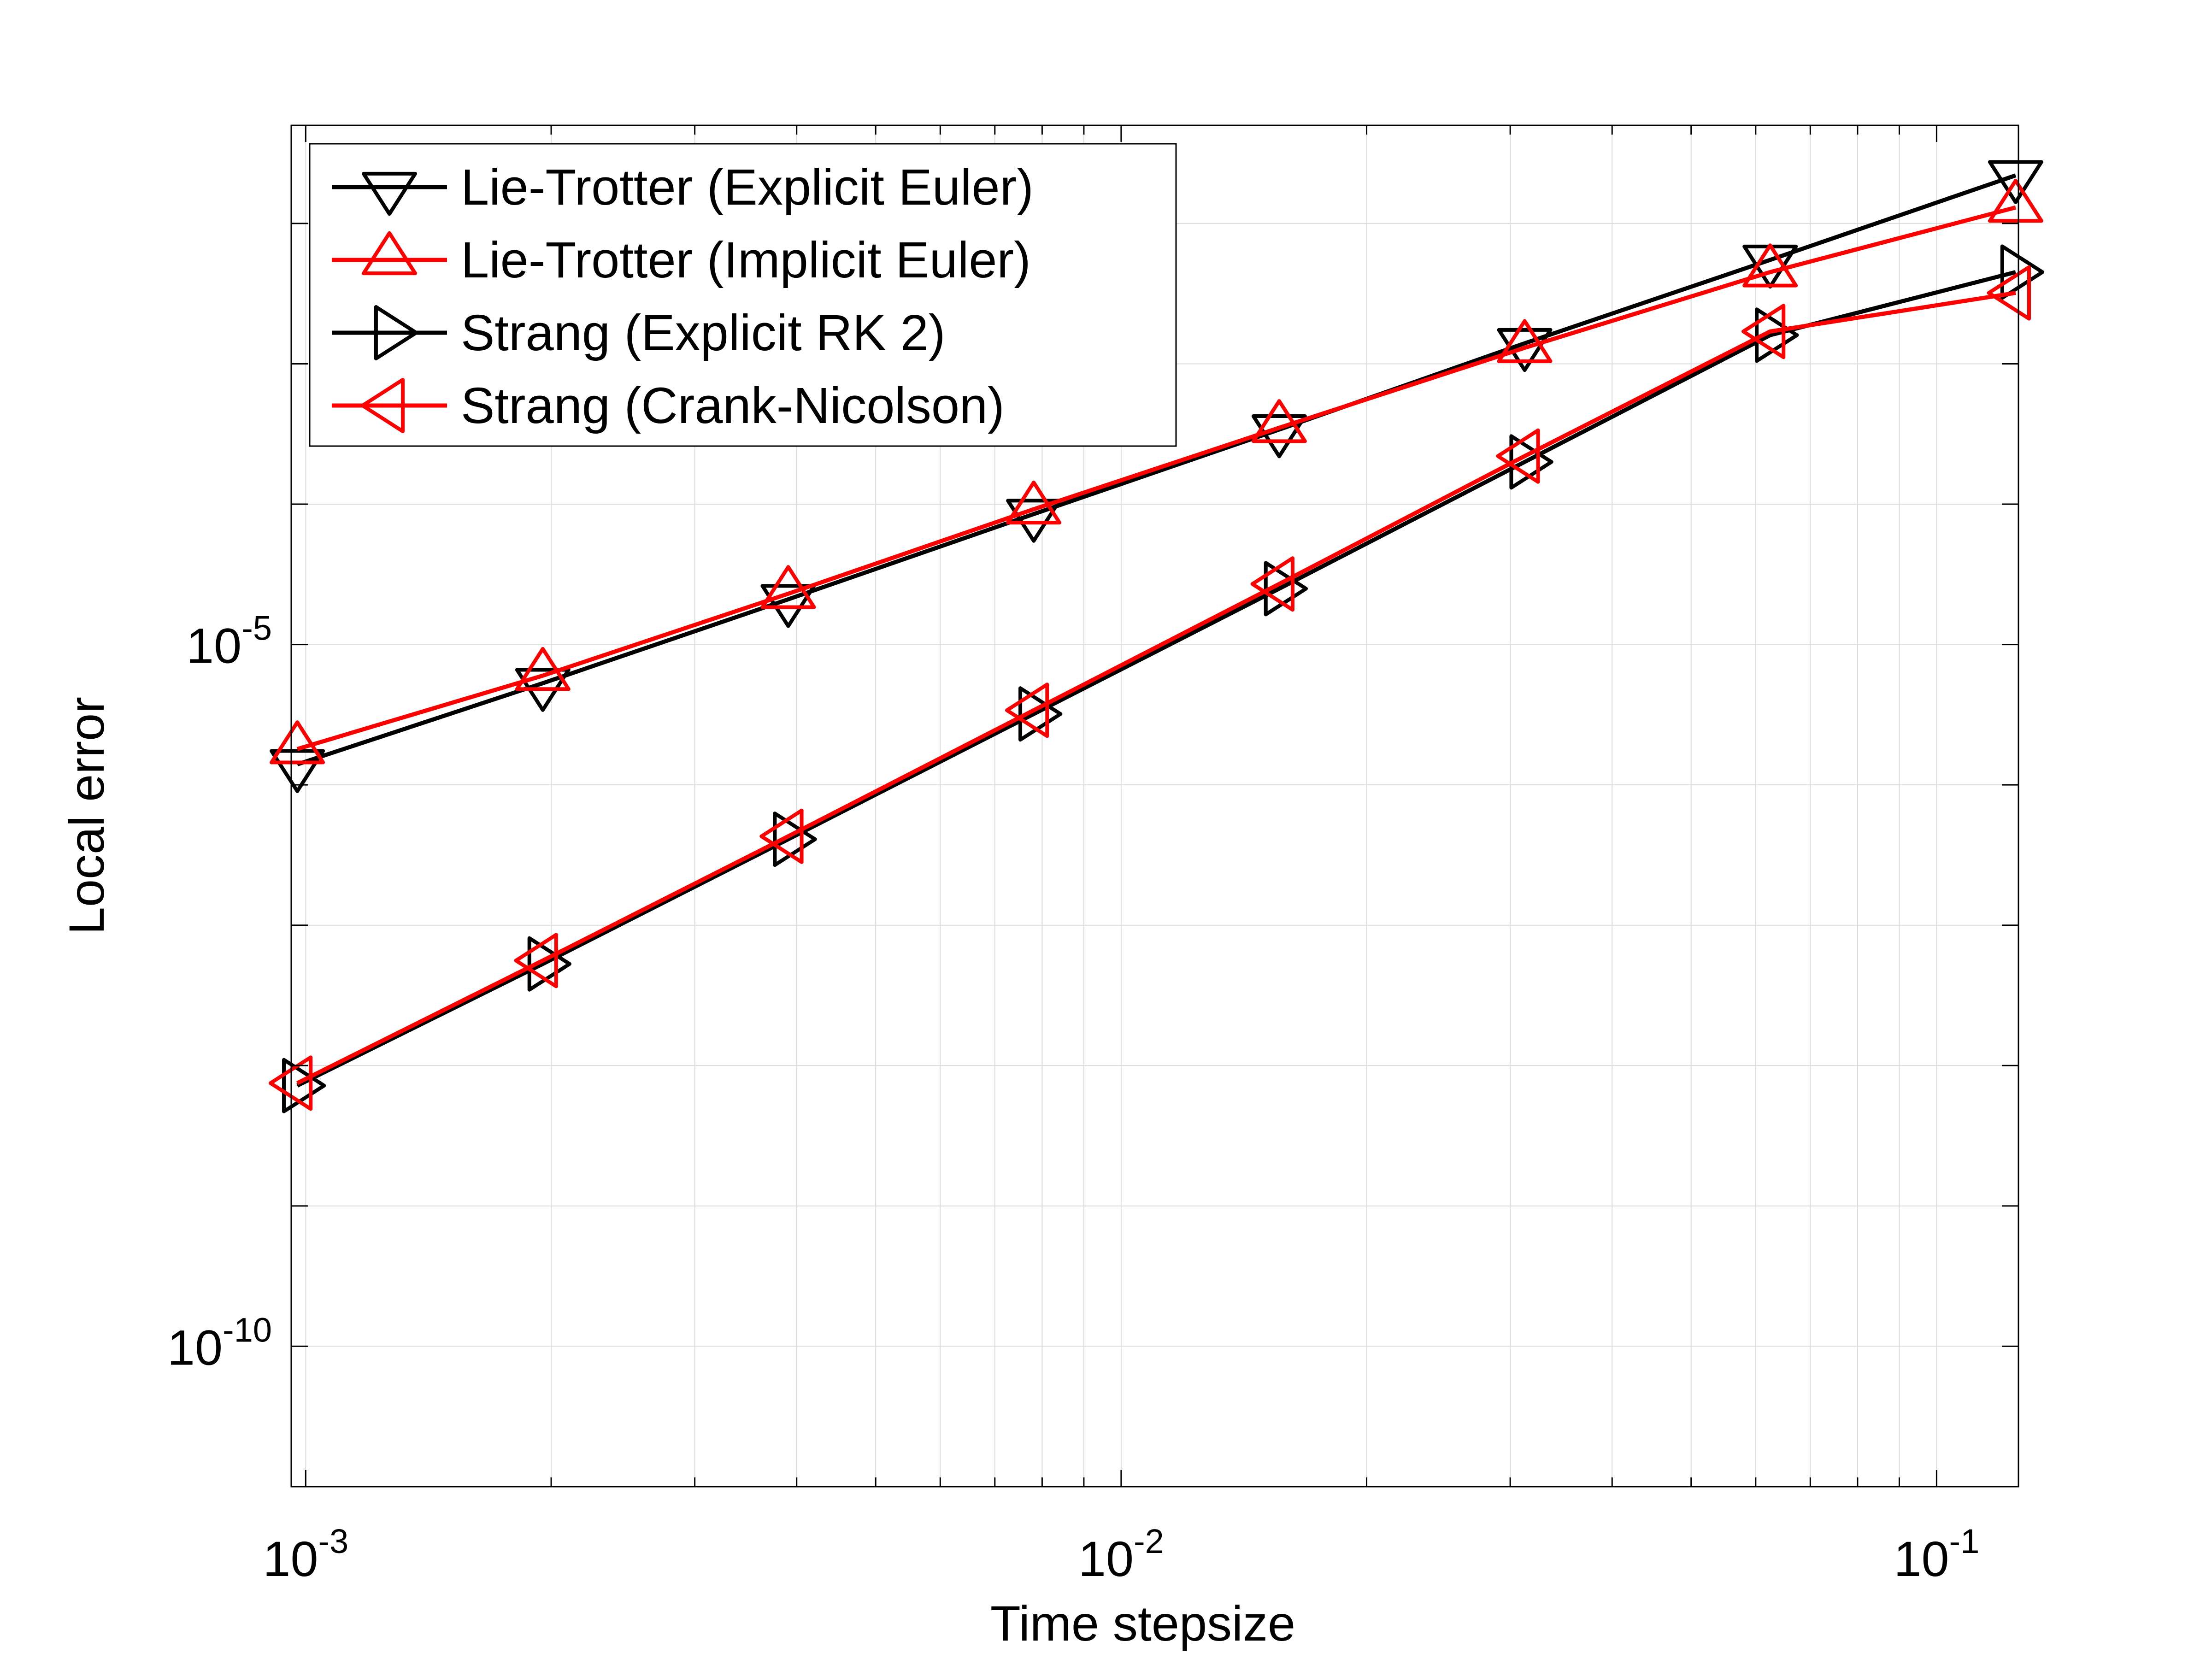  Describe the element at coordinates (747, 187) in the screenshot. I see `legend-label: Lie-Trotter (Explicit Euler)` at that location.